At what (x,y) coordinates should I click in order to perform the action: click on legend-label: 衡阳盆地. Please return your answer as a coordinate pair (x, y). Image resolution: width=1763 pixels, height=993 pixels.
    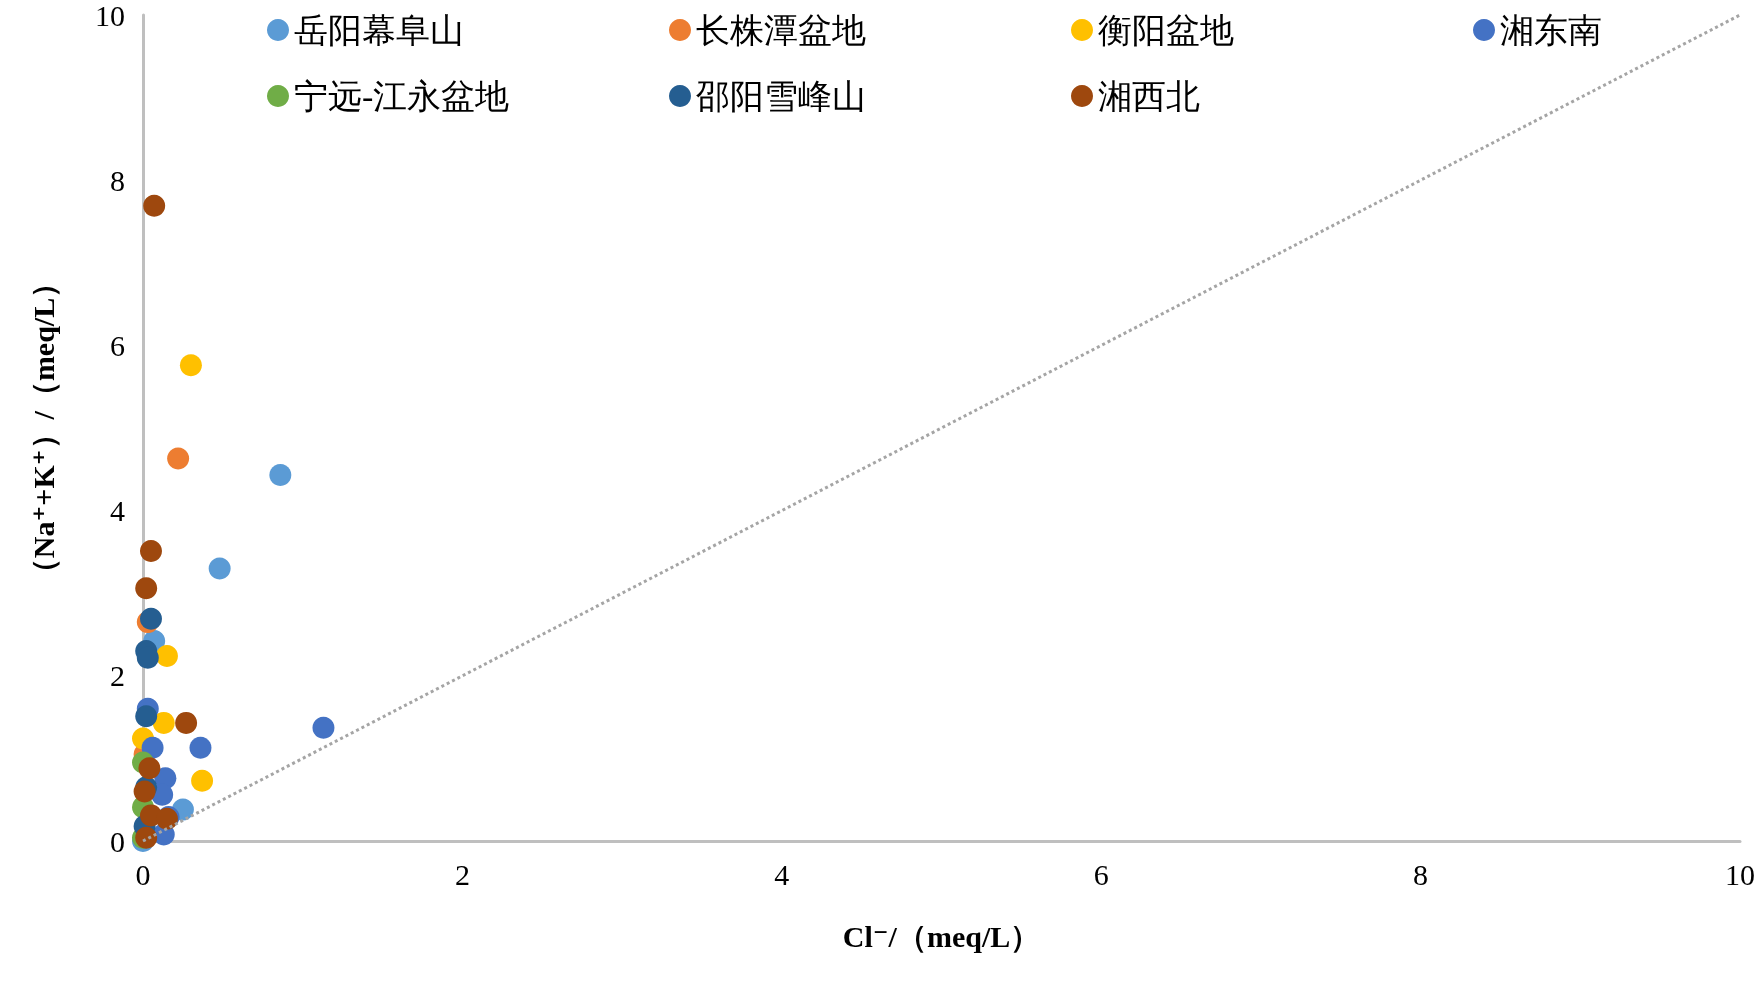
    Looking at the image, I should click on (1166, 30).